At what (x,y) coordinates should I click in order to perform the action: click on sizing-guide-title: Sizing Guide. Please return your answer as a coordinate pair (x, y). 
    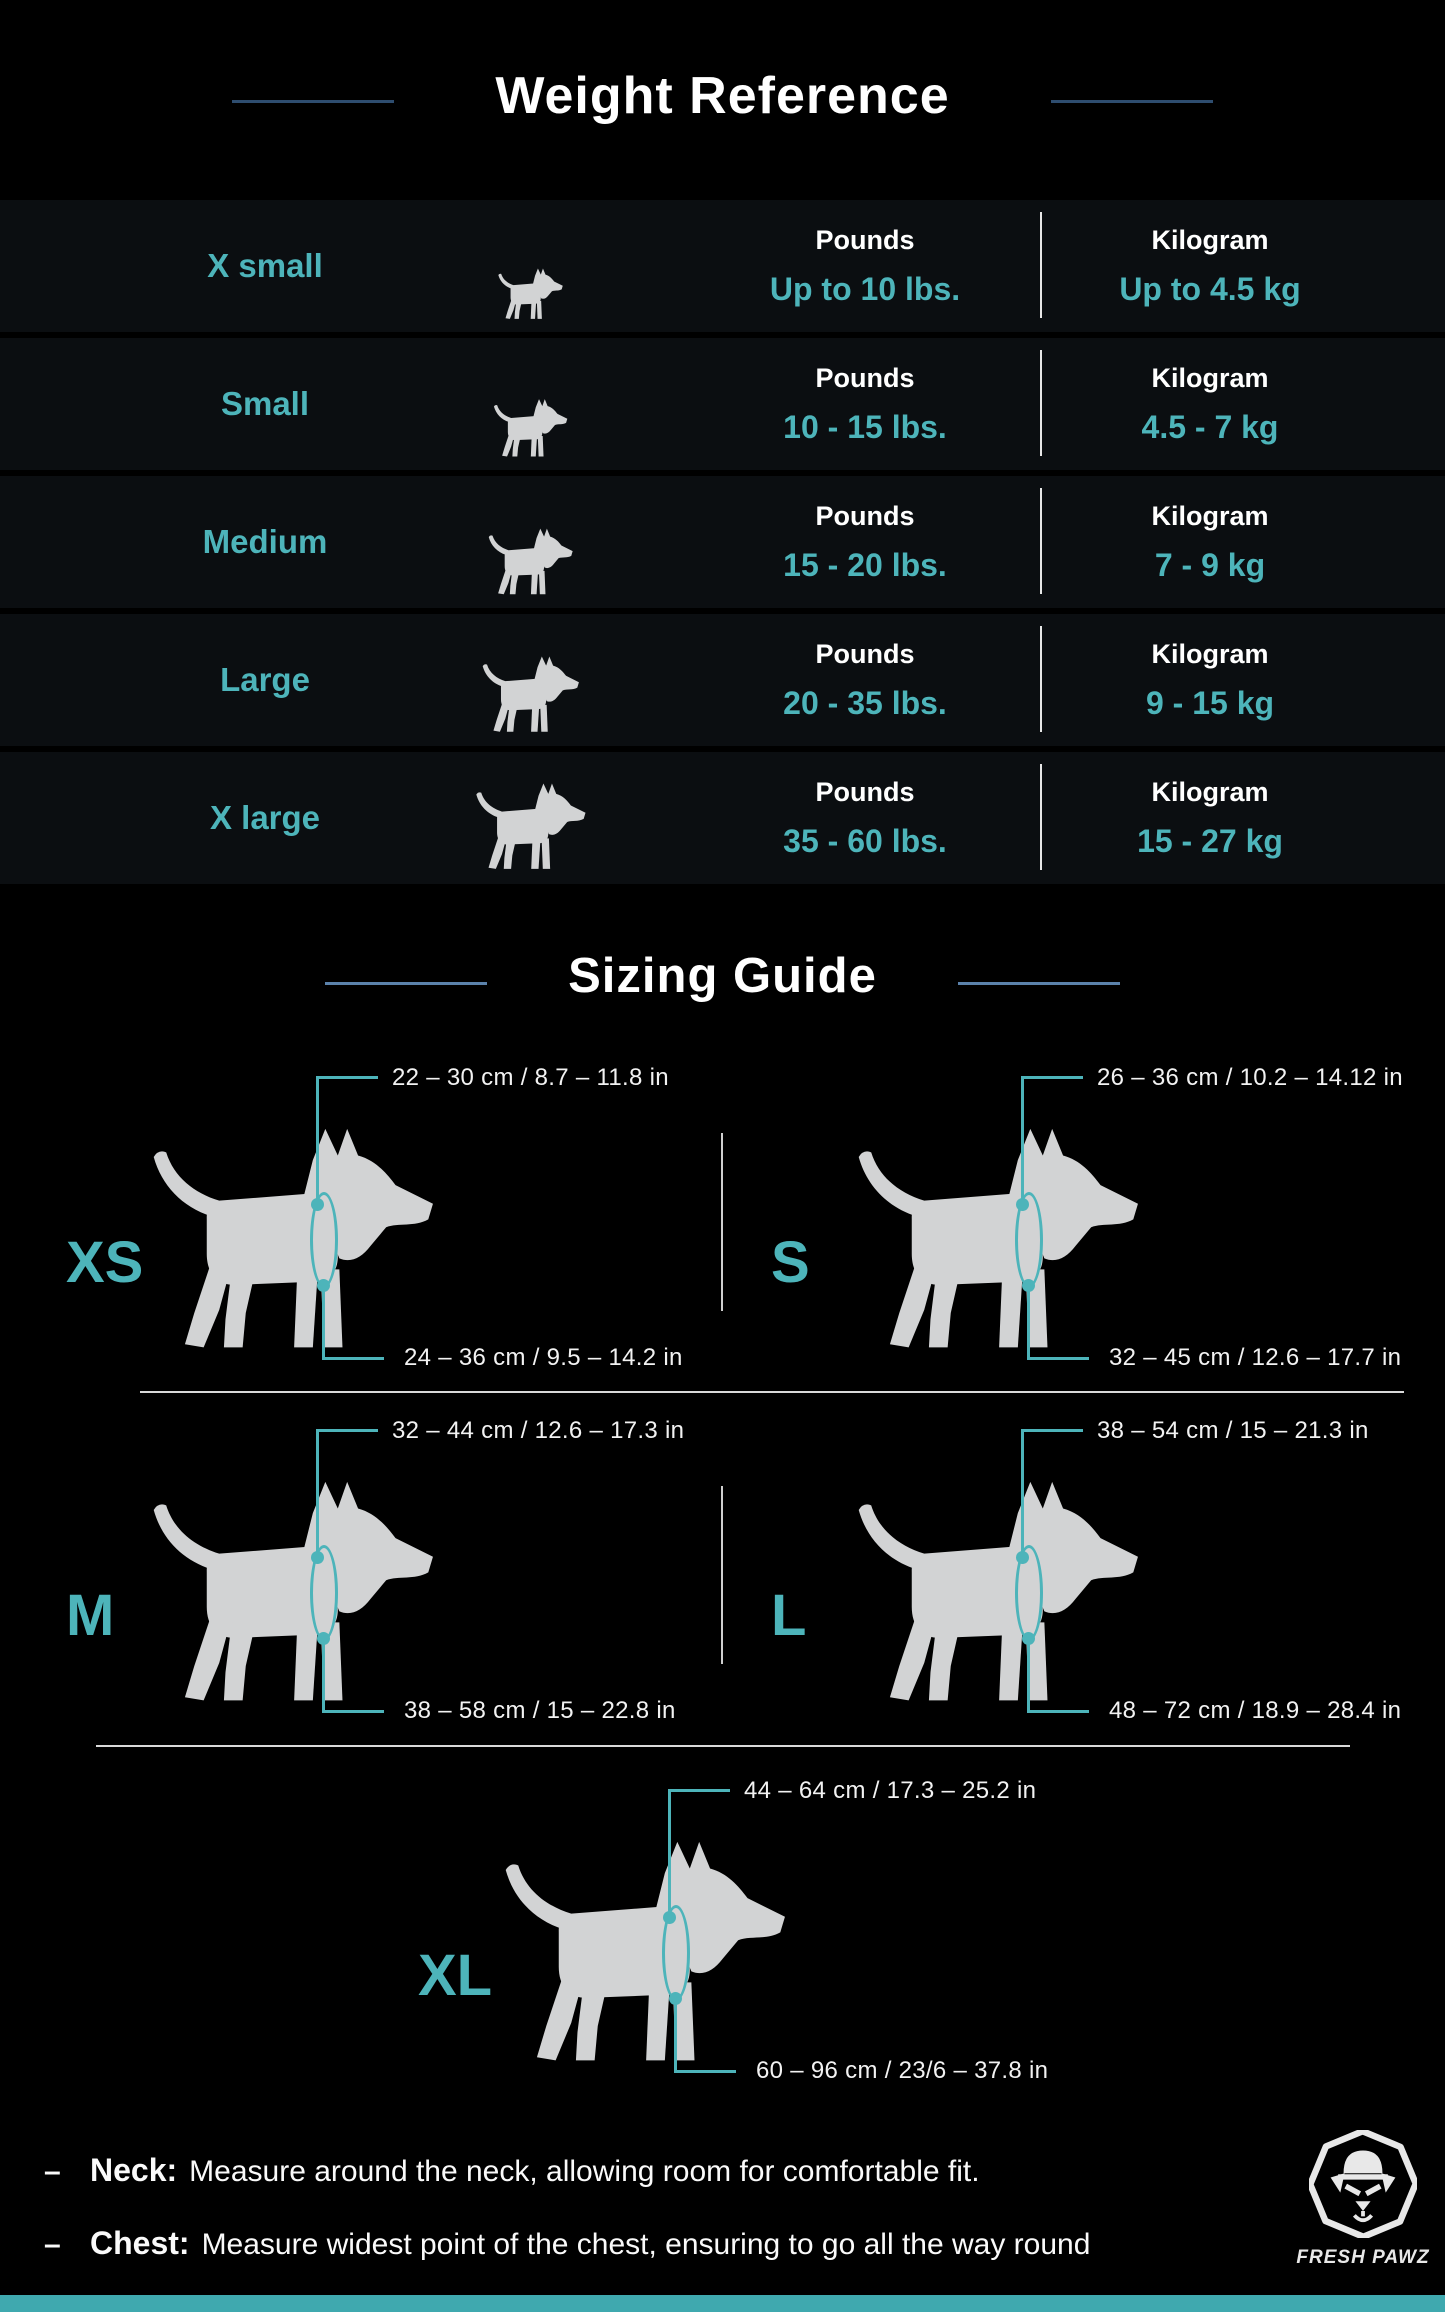
    Looking at the image, I should click on (722, 976).